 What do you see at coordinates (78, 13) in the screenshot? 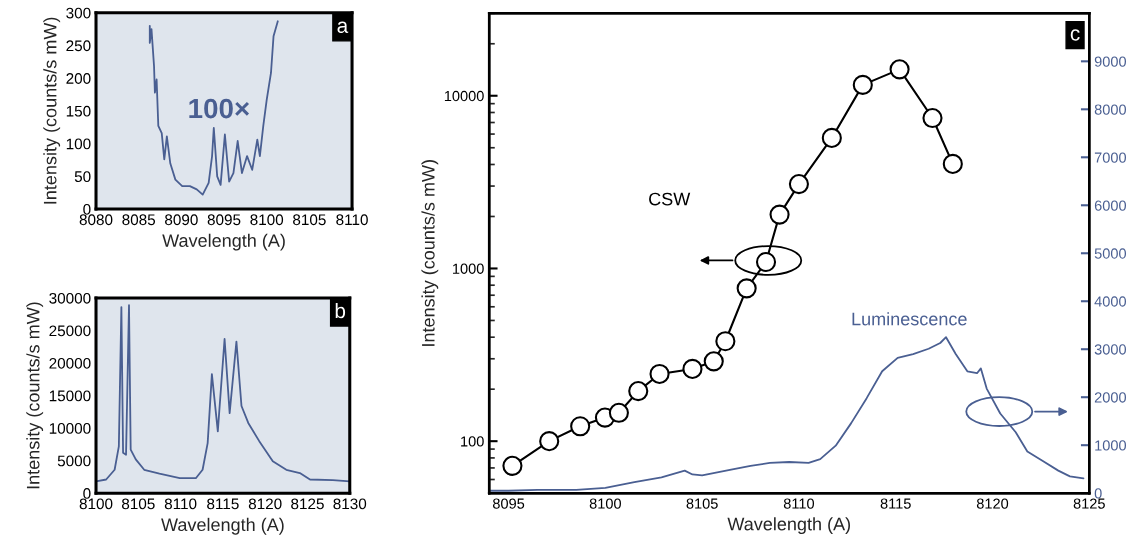
I see `y-tick-label: 300` at bounding box center [78, 13].